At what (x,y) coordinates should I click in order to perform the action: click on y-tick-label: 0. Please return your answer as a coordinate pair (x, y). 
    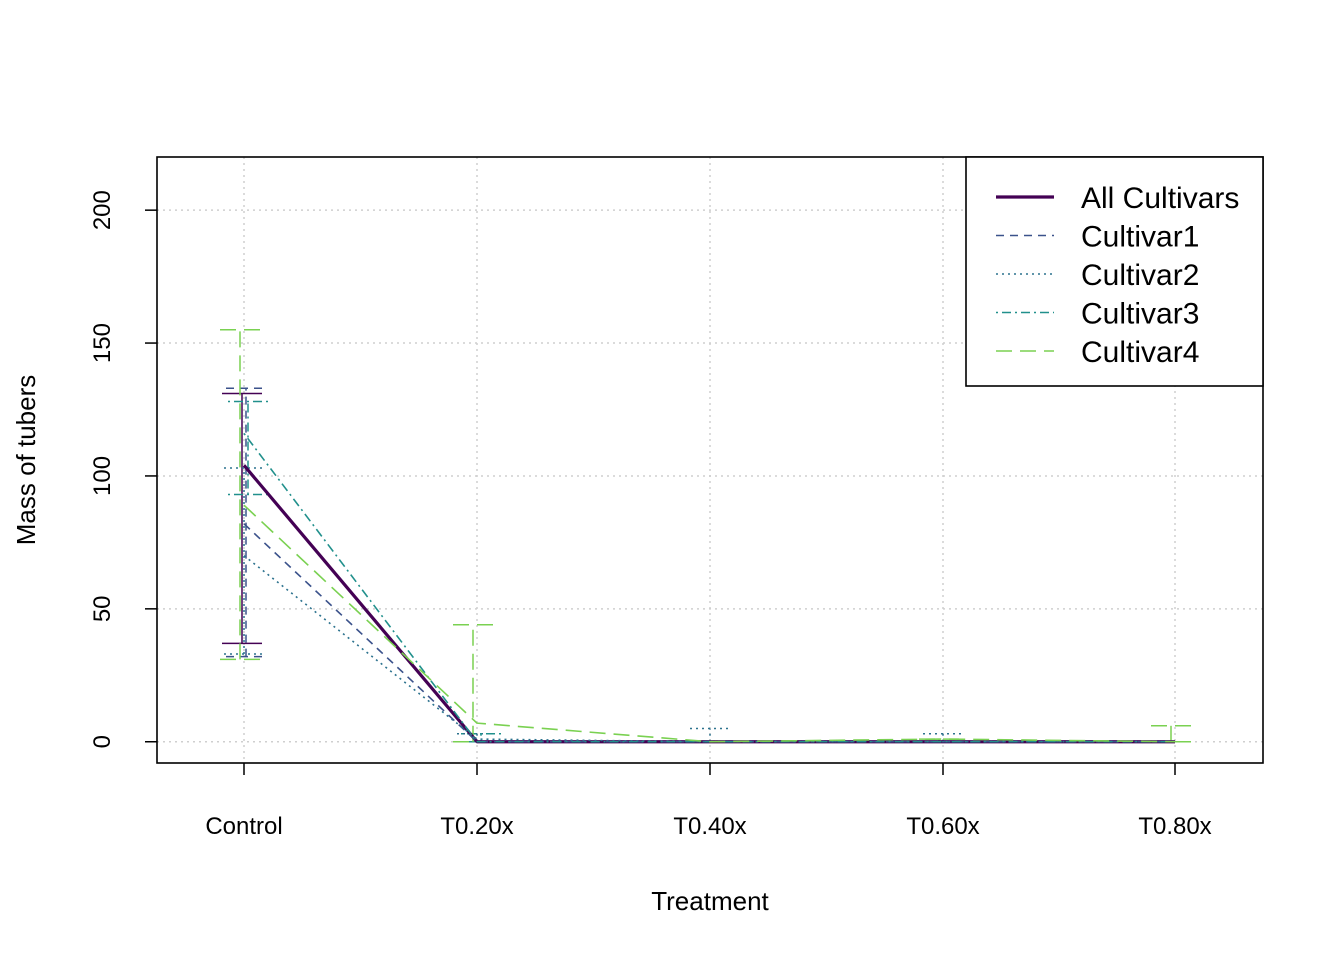
    Looking at the image, I should click on (102, 741).